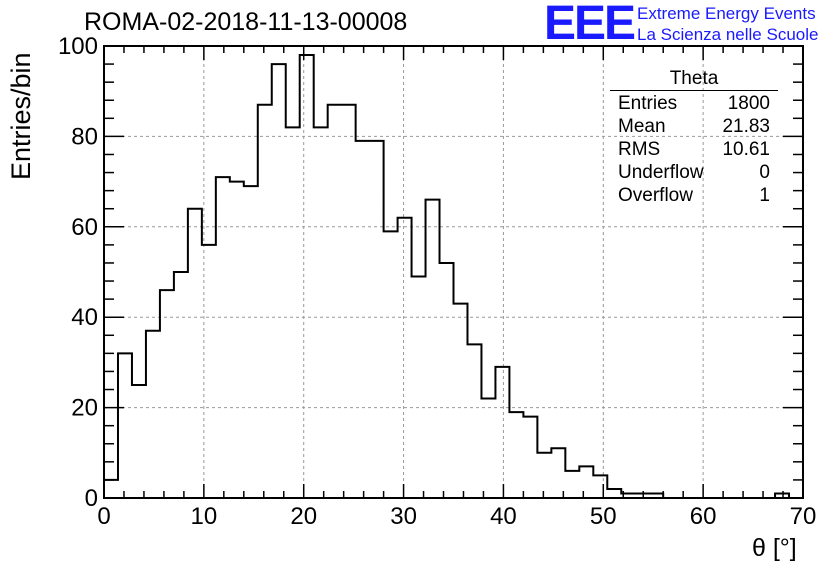 The height and width of the screenshot is (572, 836). I want to click on stats-value: 0, so click(764, 172).